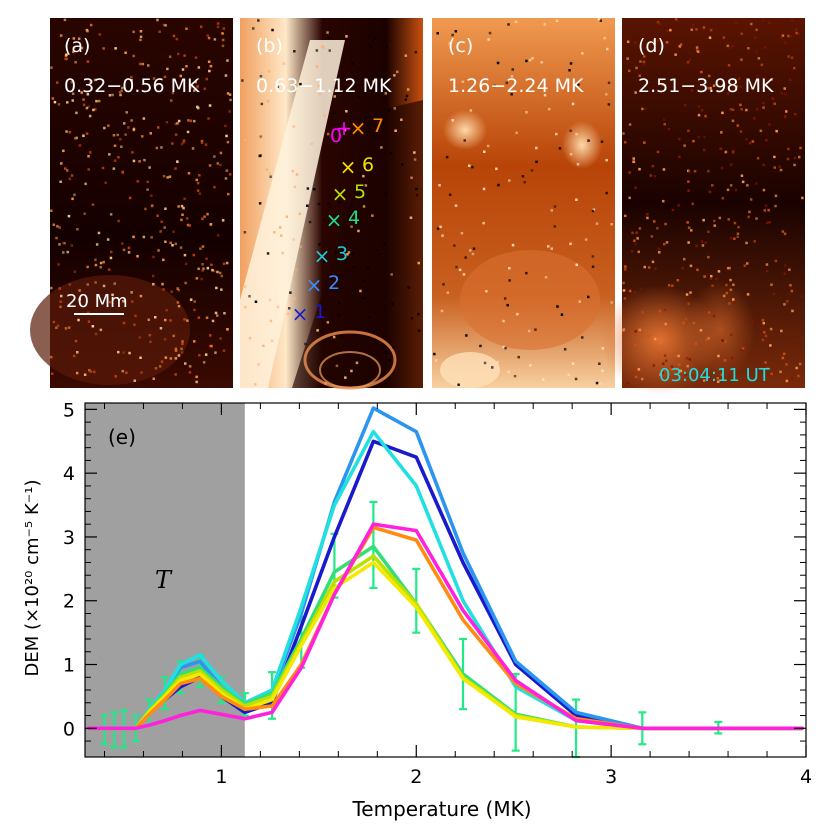 The width and height of the screenshot is (830, 830). Describe the element at coordinates (331, 204) in the screenshot. I see `image-panel-b: (b) 0.63−1.12 MK +0× 1× 2× 3× 4× 5× 6× 7` at that location.